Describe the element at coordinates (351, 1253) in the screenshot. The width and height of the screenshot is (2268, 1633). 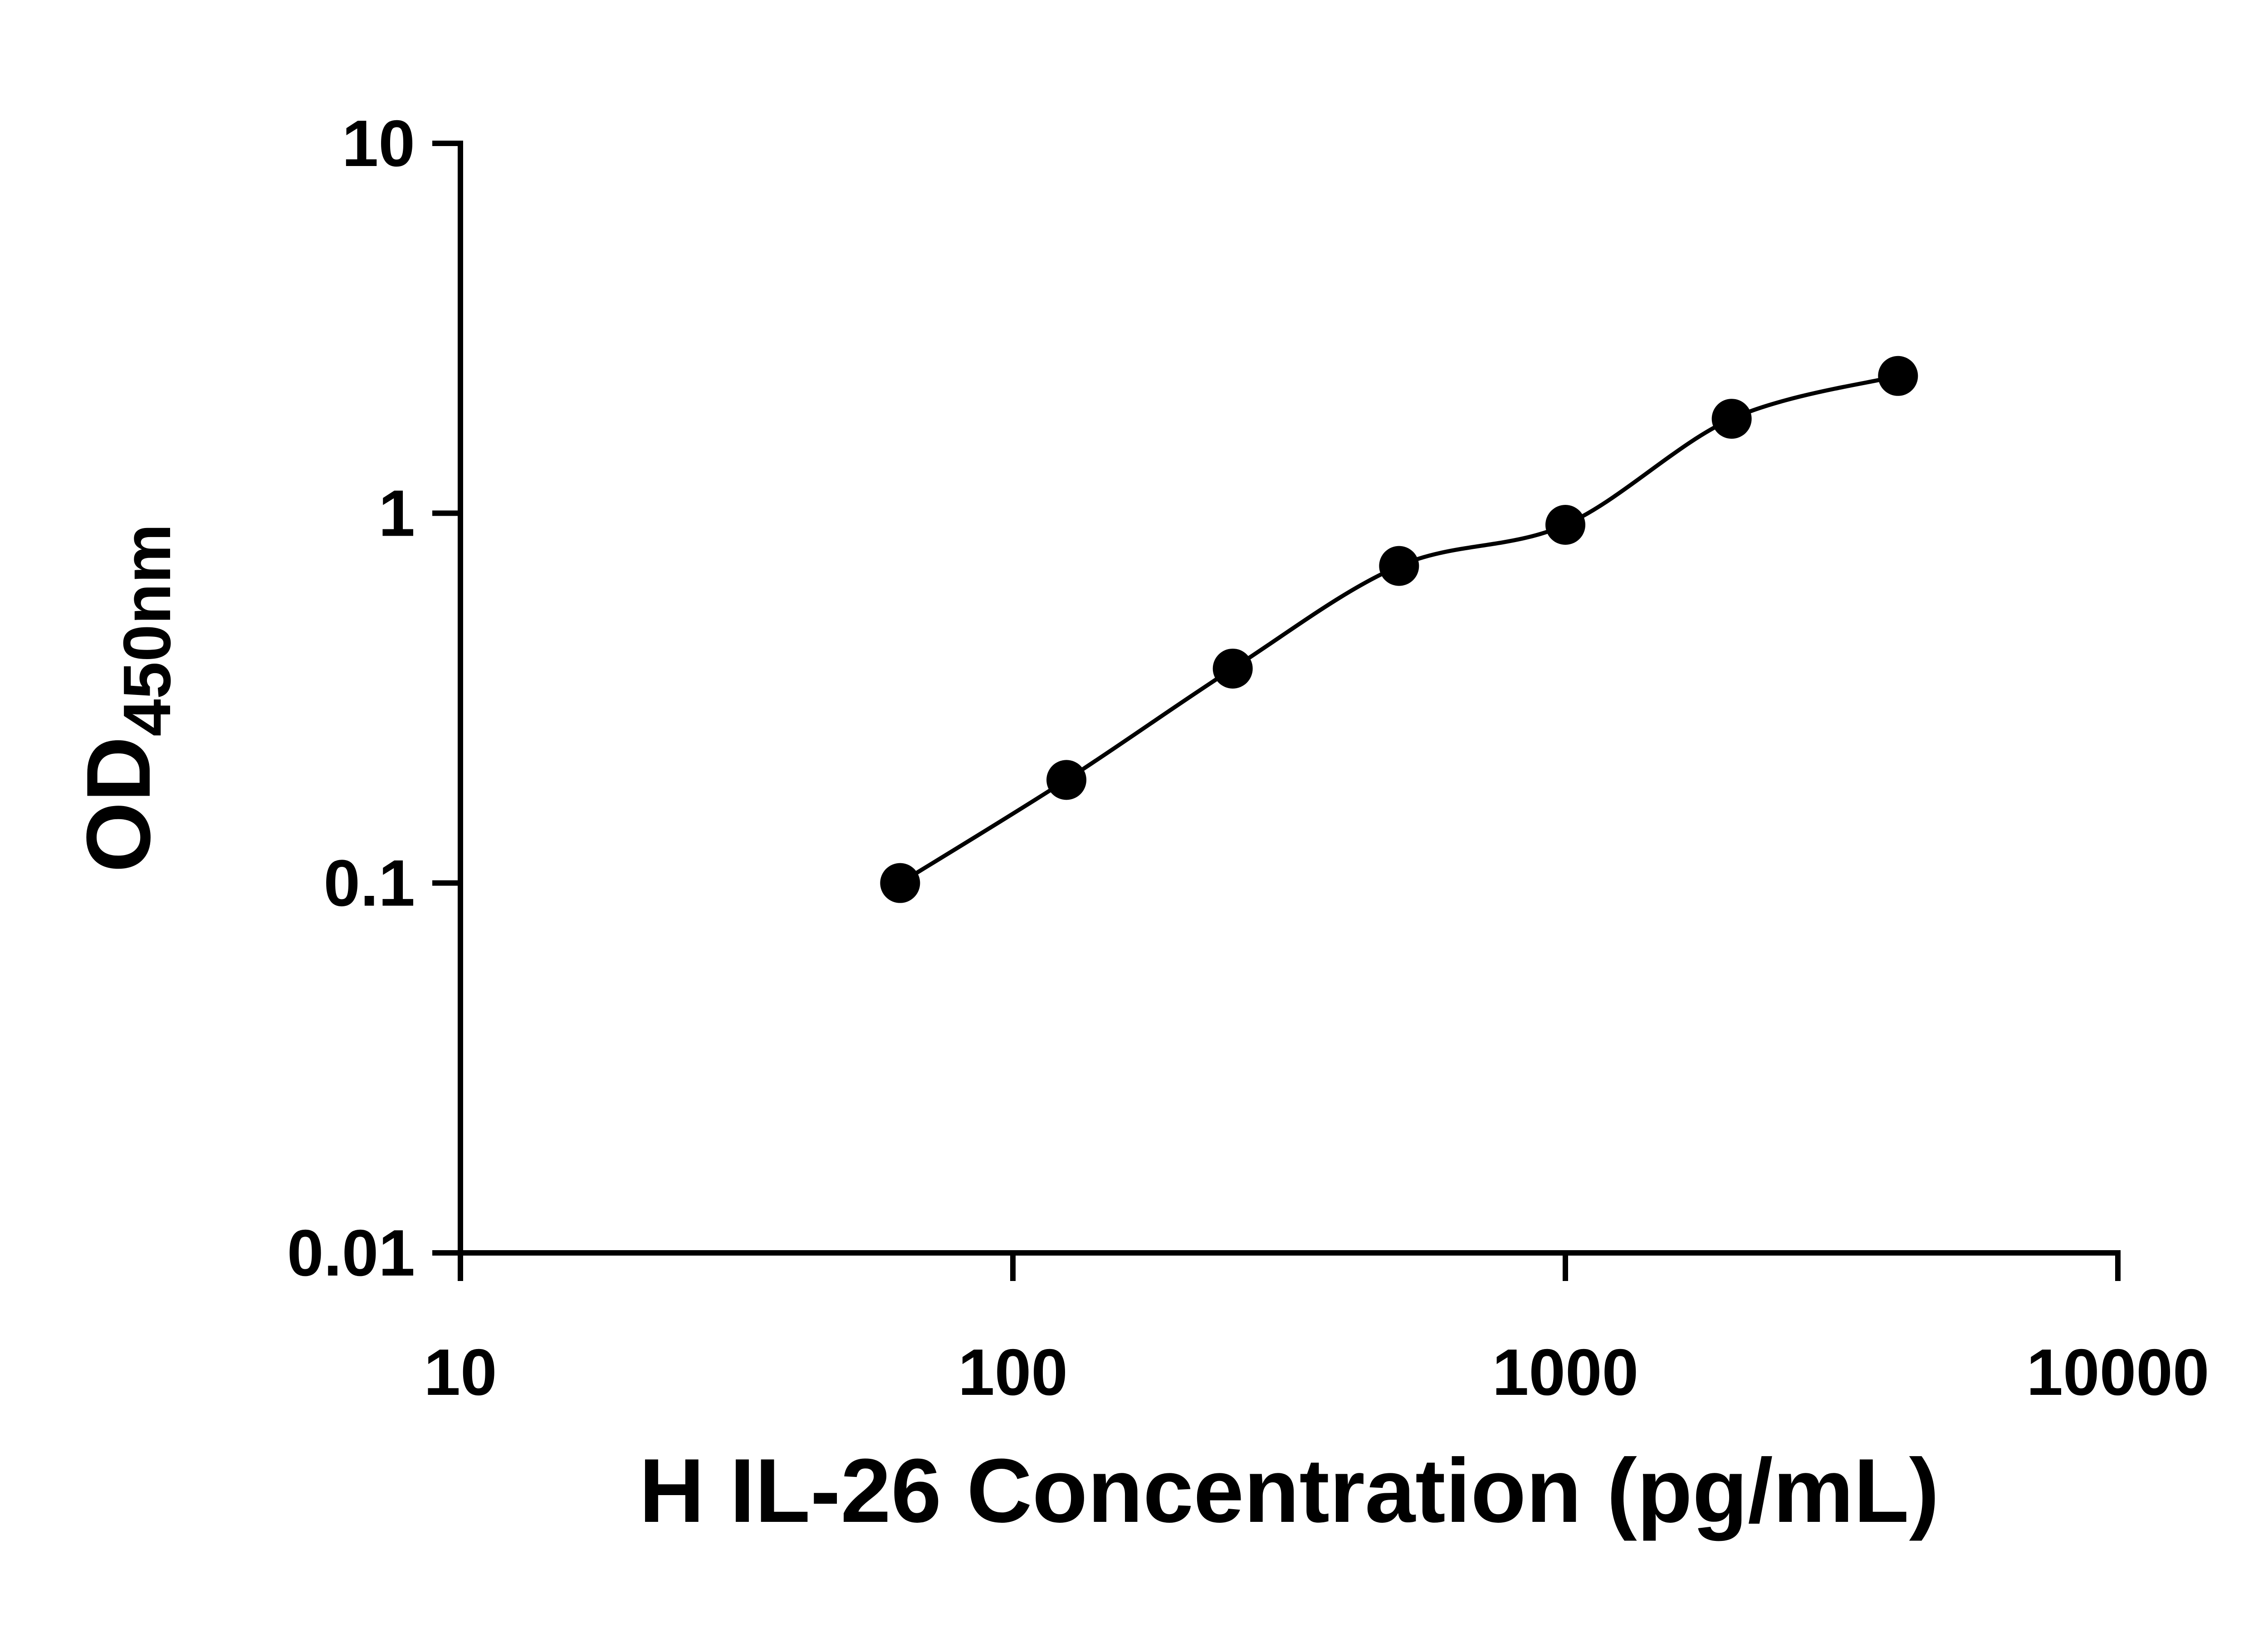
I see `y-tick-label: 0.01` at that location.